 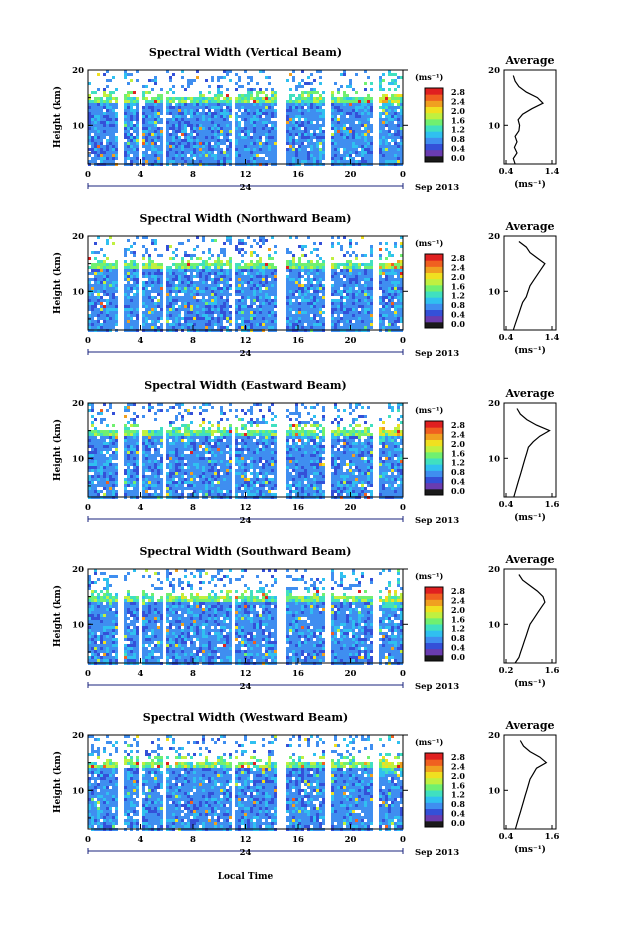 What do you see at coordinates (434, 257) in the screenshot?
I see `colorbar-swatch` at bounding box center [434, 257].